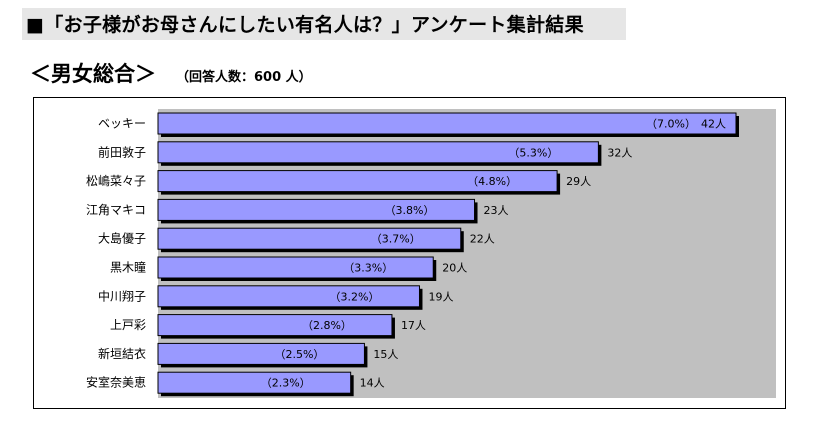 This screenshot has height=425, width=826. I want to click on percent-label-9: （2.3%）, so click(286, 383).